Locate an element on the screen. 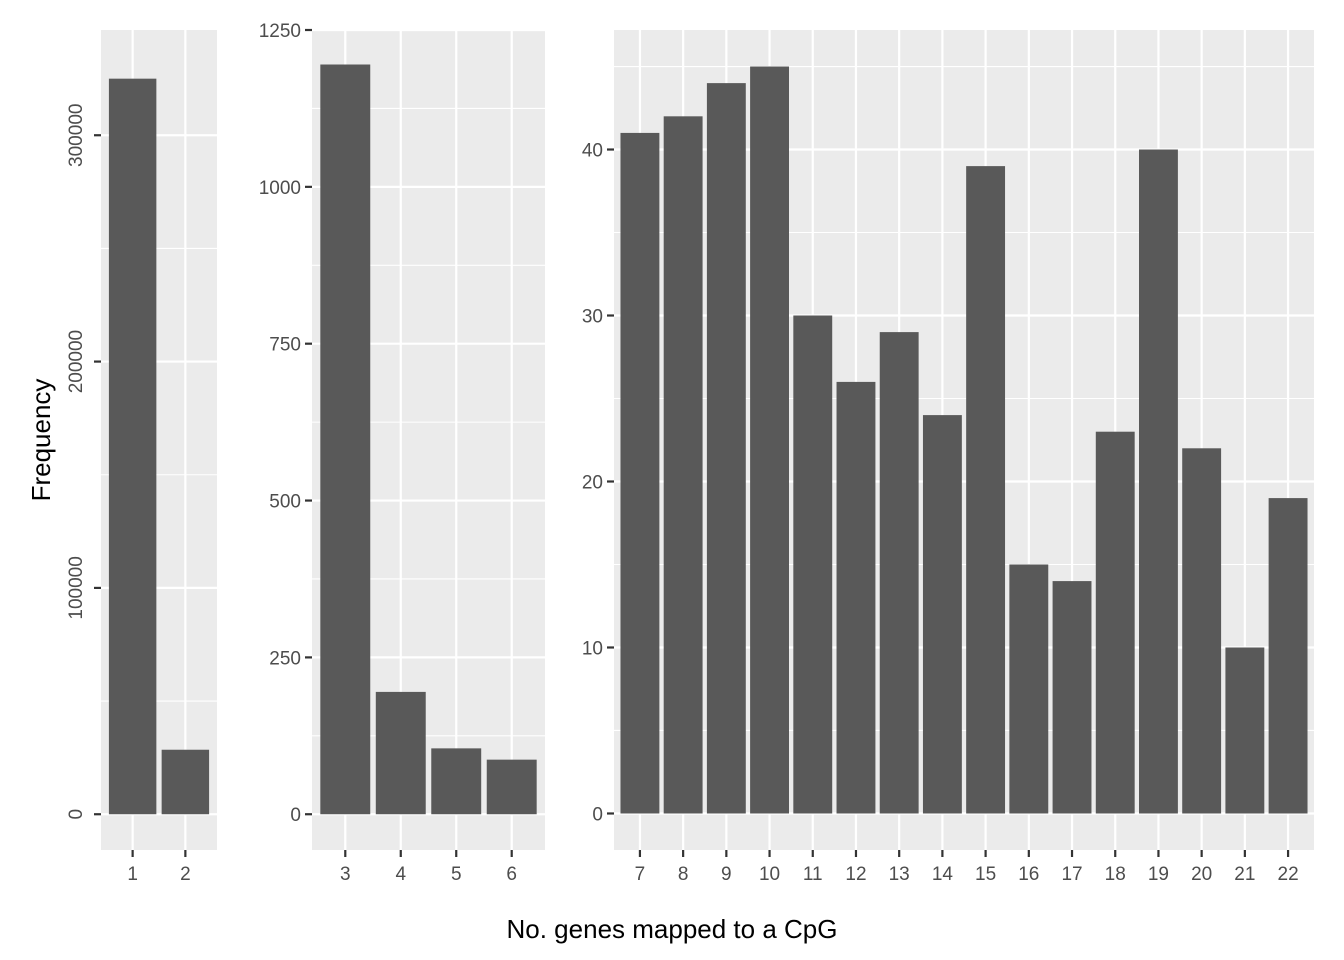 Image resolution: width=1344 pixels, height=960 pixels. y-tick-label: 750 is located at coordinates (285, 345).